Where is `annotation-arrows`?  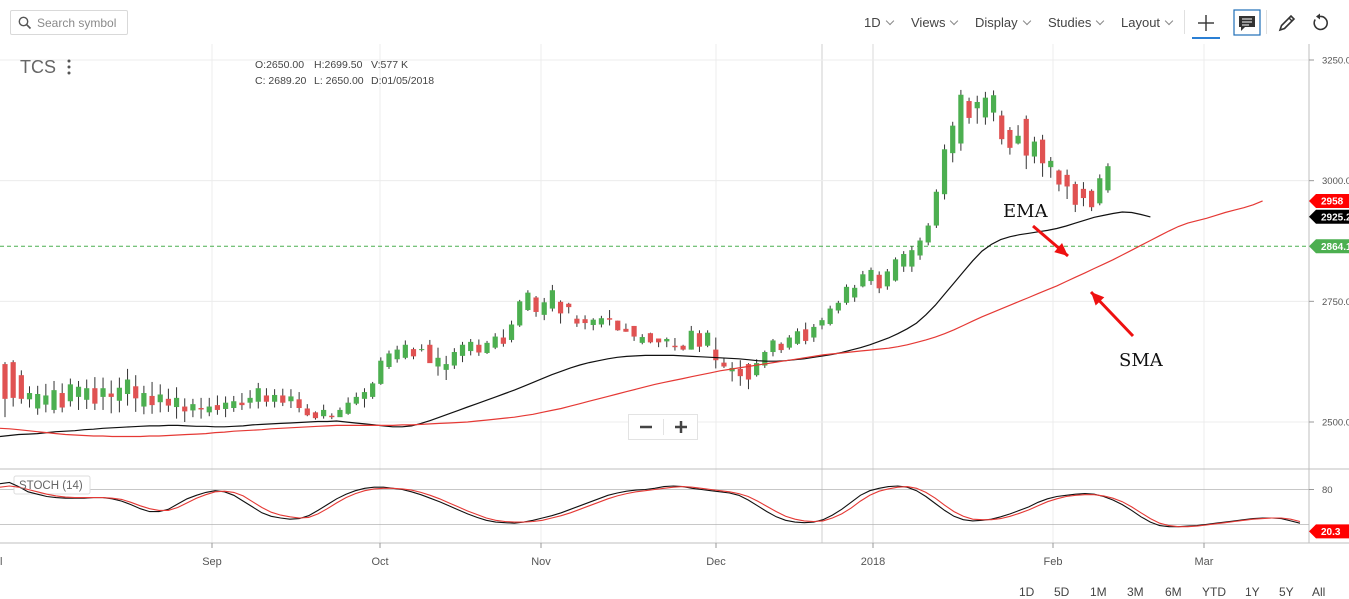
annotation-arrows is located at coordinates (1083, 281).